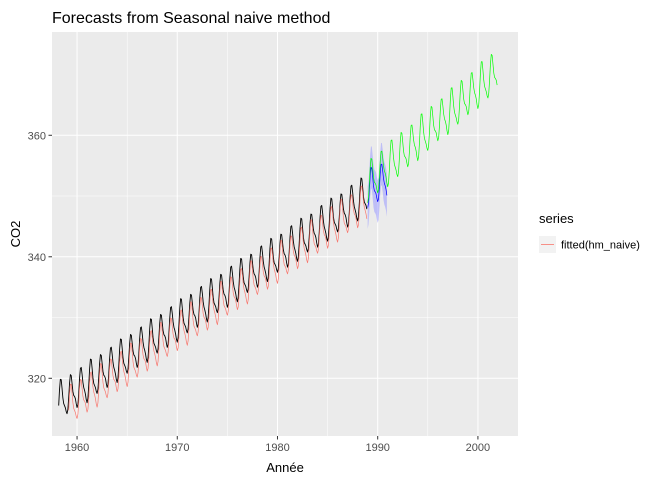  Describe the element at coordinates (589, 232) in the screenshot. I see `legend: series fitted(hm_naive)` at that location.